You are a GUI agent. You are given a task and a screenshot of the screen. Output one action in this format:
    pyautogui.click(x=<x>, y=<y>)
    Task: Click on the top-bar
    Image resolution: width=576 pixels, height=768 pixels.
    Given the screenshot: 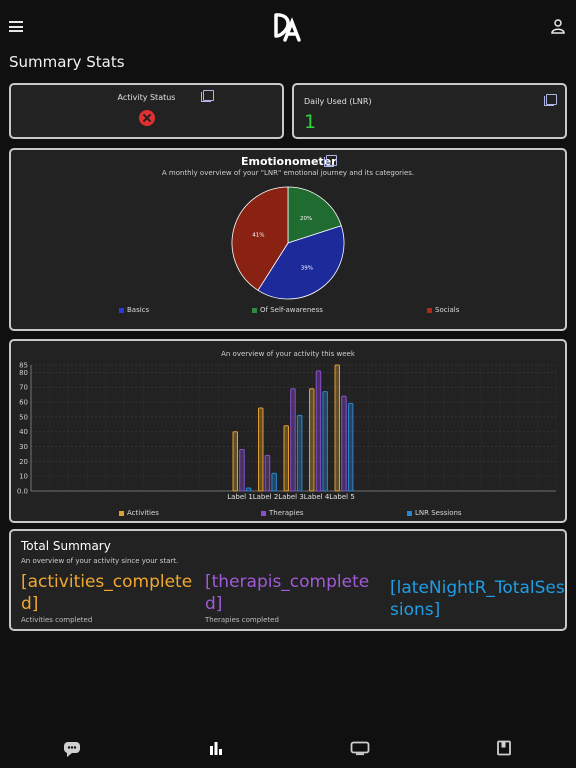 What is the action you would take?
    pyautogui.click(x=288, y=25)
    